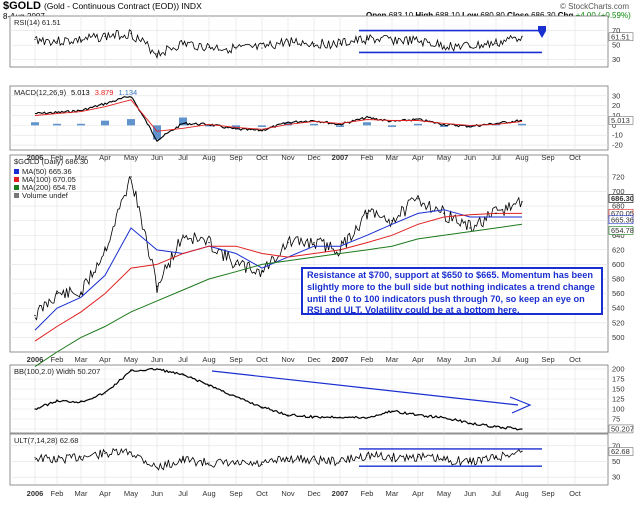  I want to click on macd-last-box, so click(621, 120).